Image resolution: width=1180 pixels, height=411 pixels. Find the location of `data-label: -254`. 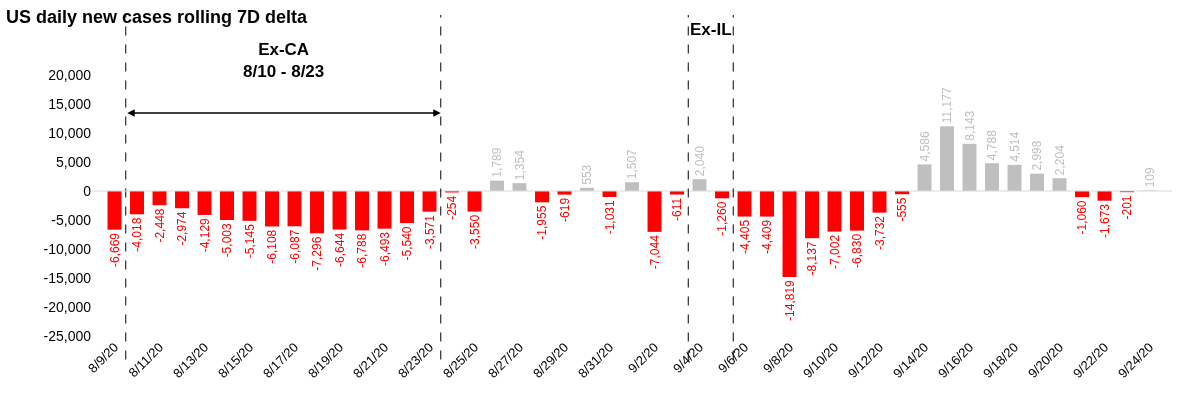

data-label: -254 is located at coordinates (452, 207).